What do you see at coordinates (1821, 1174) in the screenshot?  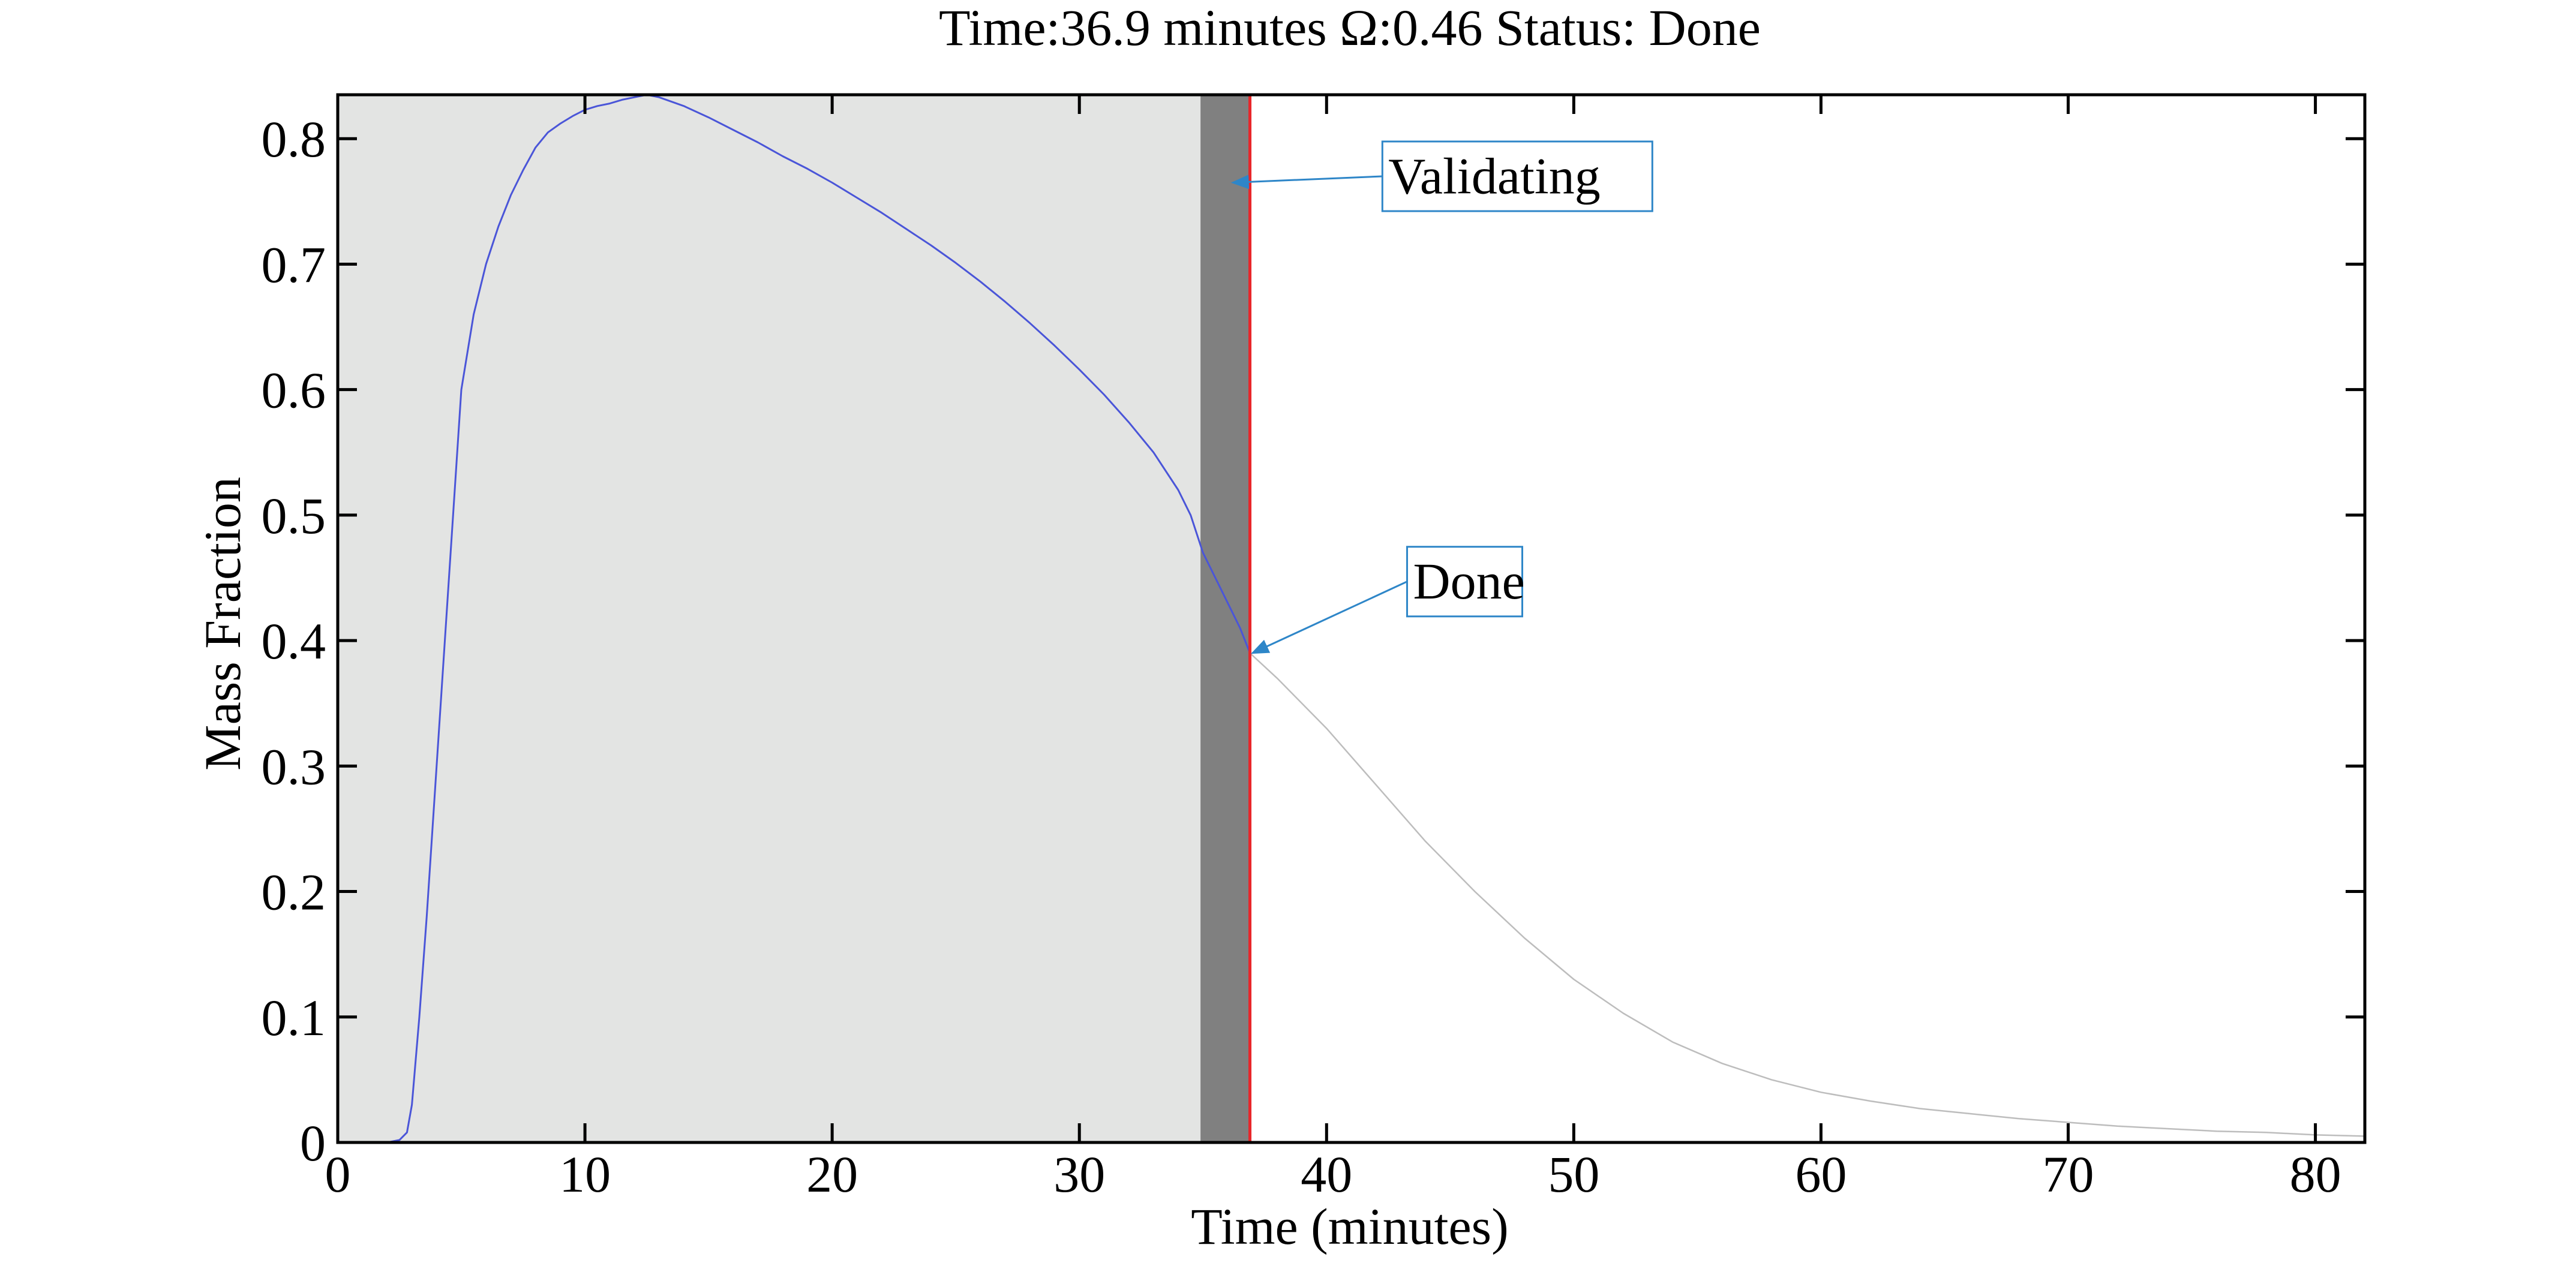 I see `x-tick-label: 60` at bounding box center [1821, 1174].